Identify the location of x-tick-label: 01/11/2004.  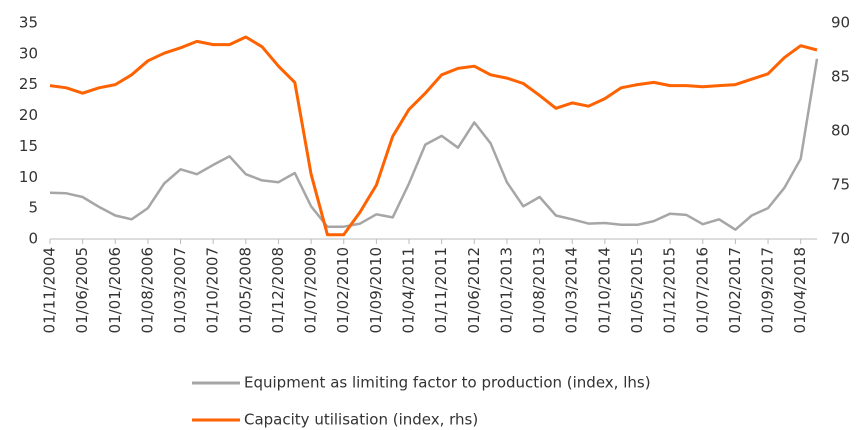
(50, 290).